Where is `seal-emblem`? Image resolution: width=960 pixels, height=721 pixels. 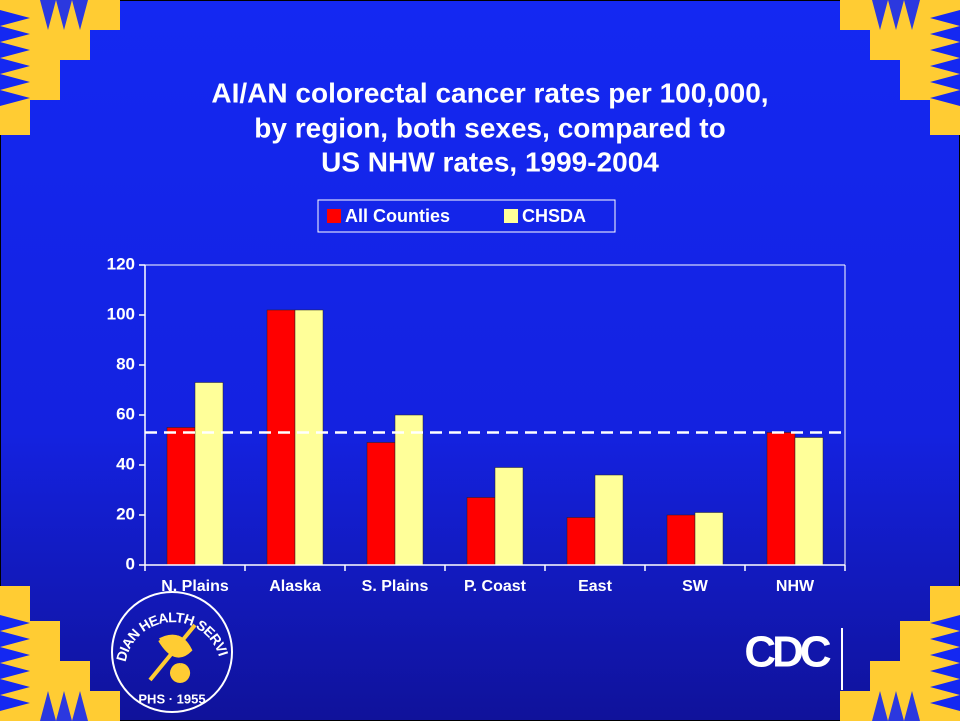 seal-emblem is located at coordinates (172, 653).